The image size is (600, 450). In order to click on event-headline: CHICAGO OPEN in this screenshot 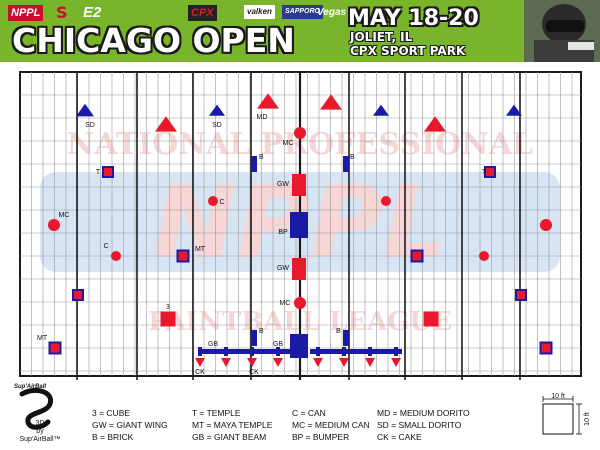, I will do `click(153, 40)`.